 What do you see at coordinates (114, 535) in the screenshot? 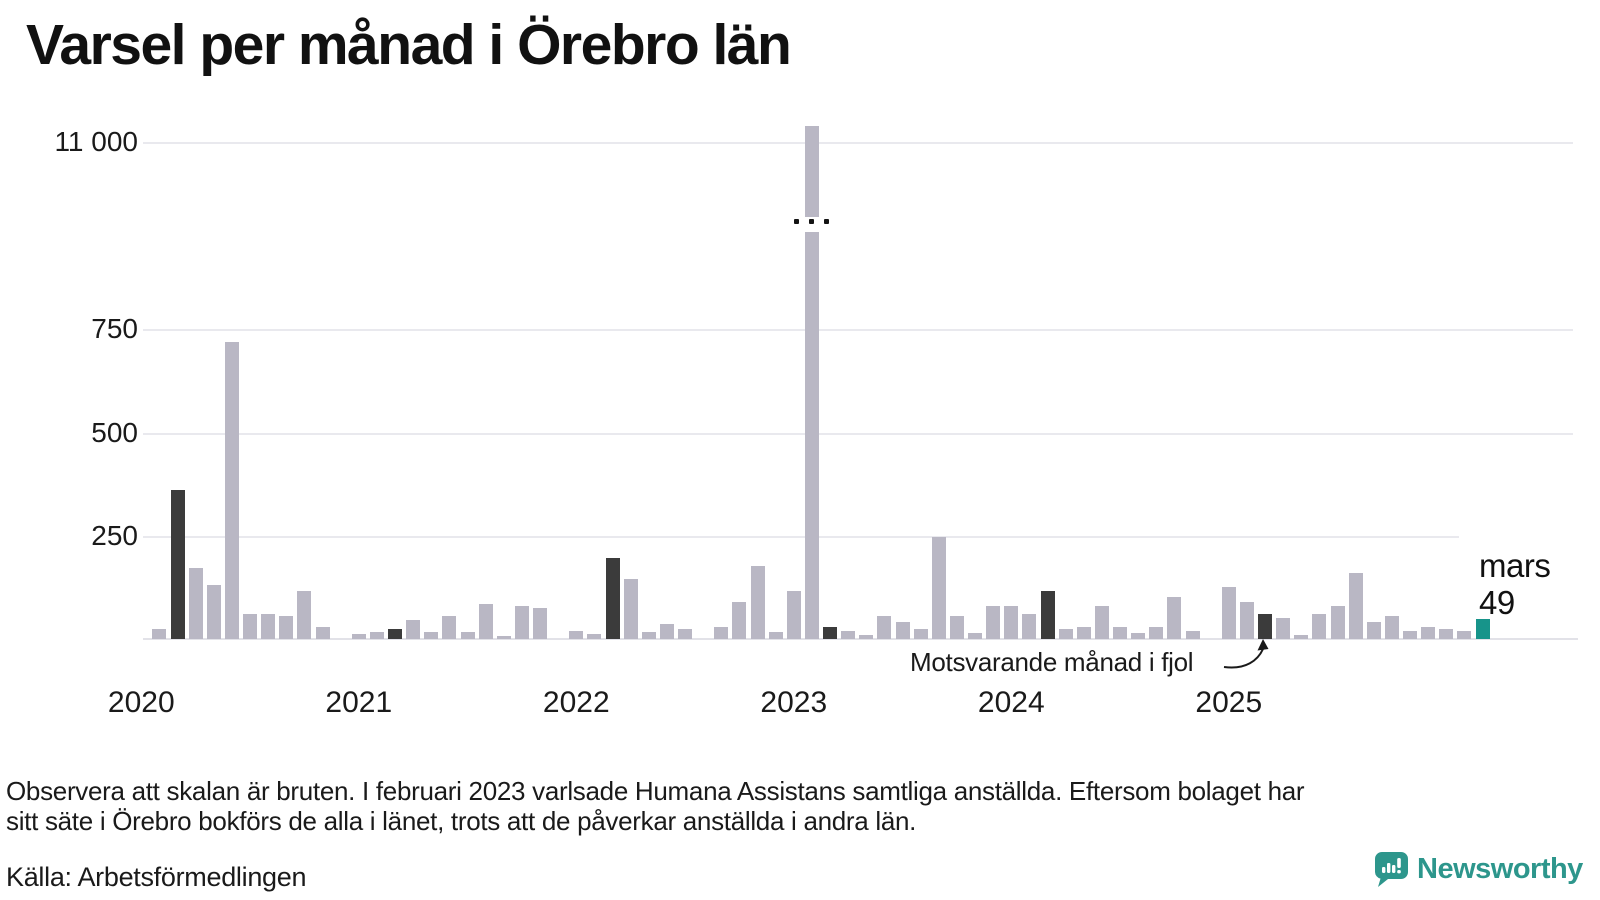
I see `y-axis-label: 250` at bounding box center [114, 535].